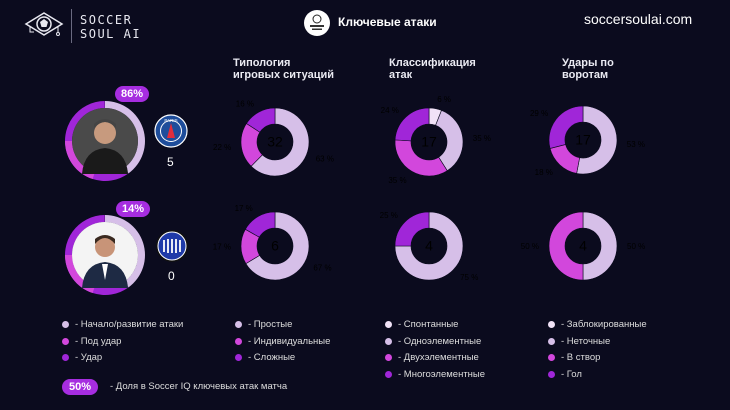 The image size is (730, 410). Describe the element at coordinates (106, 20) in the screenshot. I see `brand-line-1: SOCCER` at that location.